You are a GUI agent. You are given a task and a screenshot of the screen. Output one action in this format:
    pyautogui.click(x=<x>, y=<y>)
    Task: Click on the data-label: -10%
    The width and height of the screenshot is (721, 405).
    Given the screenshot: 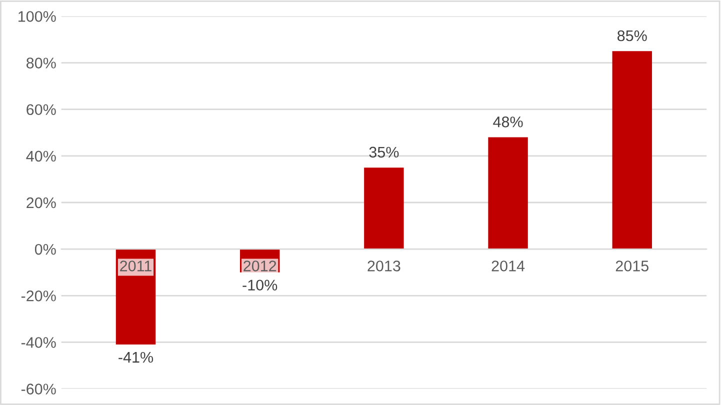 What is the action you would take?
    pyautogui.click(x=260, y=285)
    